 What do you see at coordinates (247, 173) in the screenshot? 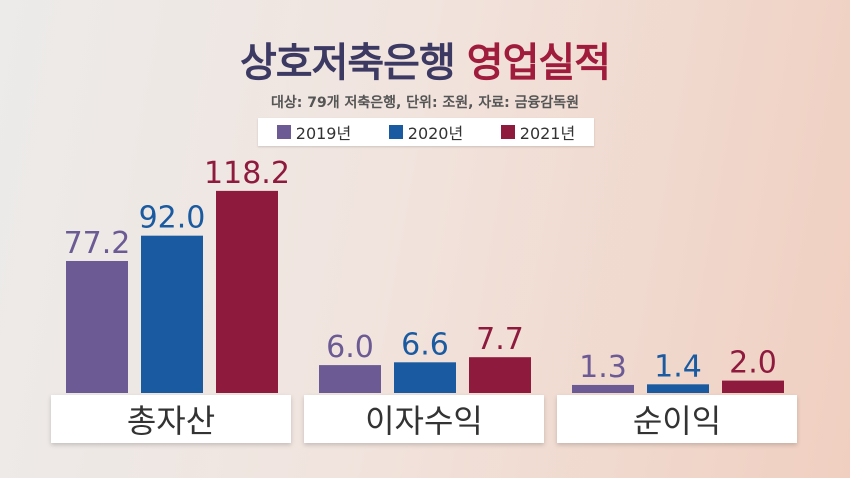
I see `value-label-0-2: 118.2` at bounding box center [247, 173].